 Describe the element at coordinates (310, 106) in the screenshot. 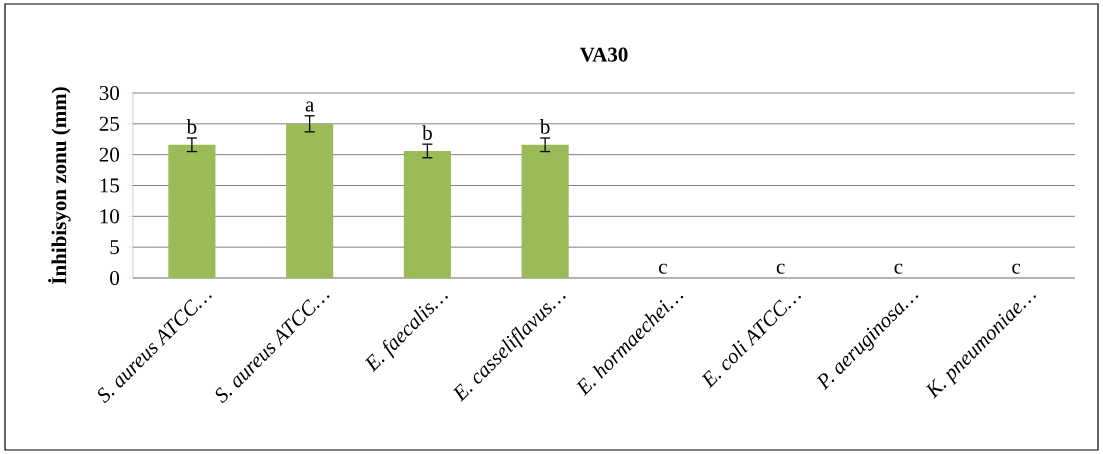

I see `data-label: a` at that location.